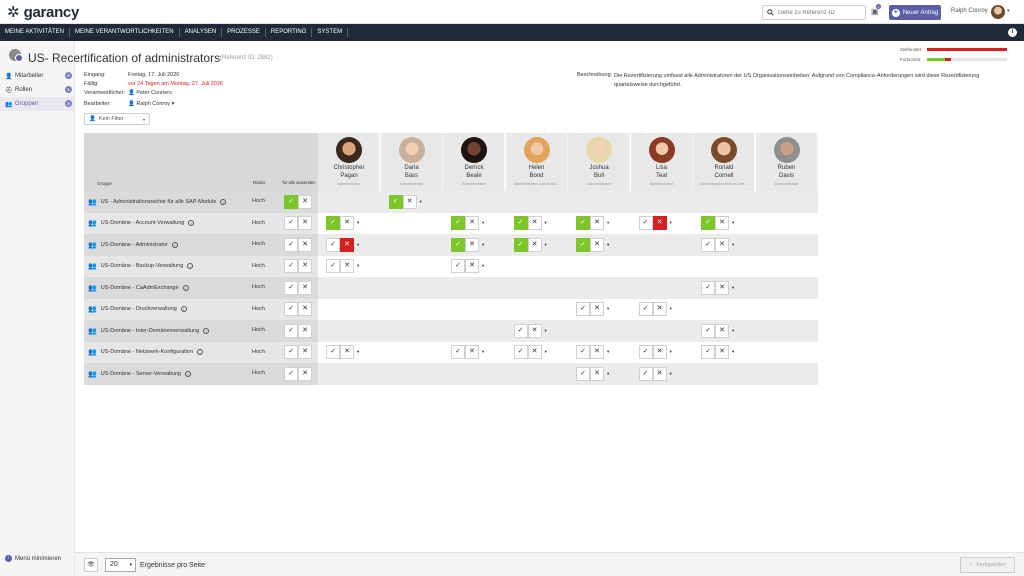 The width and height of the screenshot is (1024, 576). Describe the element at coordinates (117, 119) in the screenshot. I see `filter-dropdown: 👤 Kein Filter ▾` at that location.